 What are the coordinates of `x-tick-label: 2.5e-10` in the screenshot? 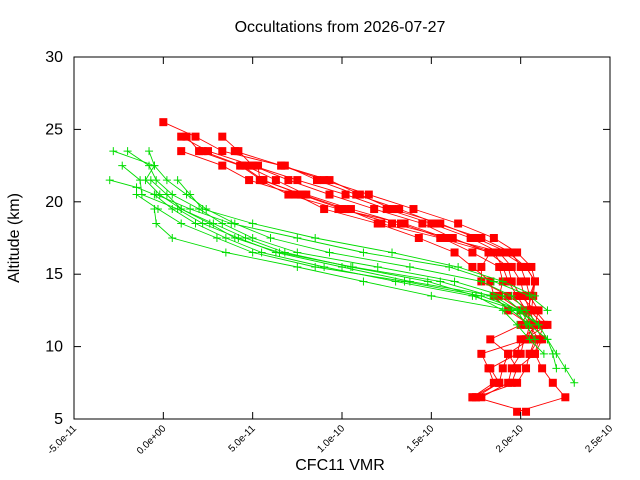 It's located at (599, 439).